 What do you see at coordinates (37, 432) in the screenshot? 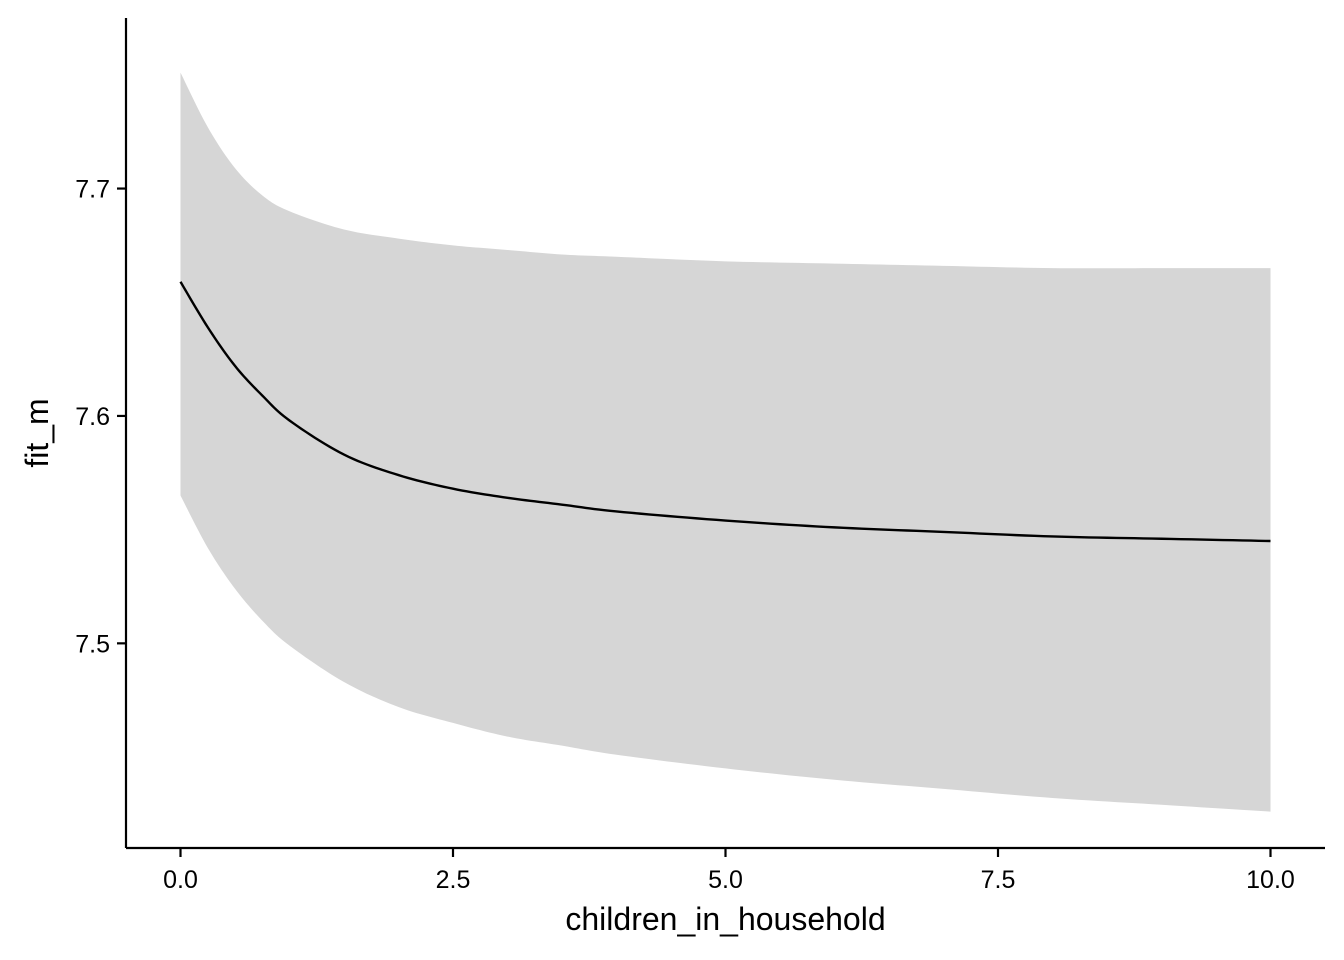
I see `y-axis-title: fit_m` at bounding box center [37, 432].